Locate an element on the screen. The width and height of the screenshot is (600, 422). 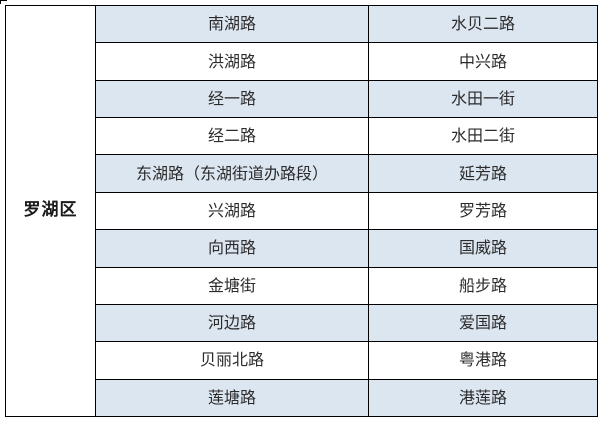
table-row: 金塘街 船步路 is located at coordinates (302, 285).